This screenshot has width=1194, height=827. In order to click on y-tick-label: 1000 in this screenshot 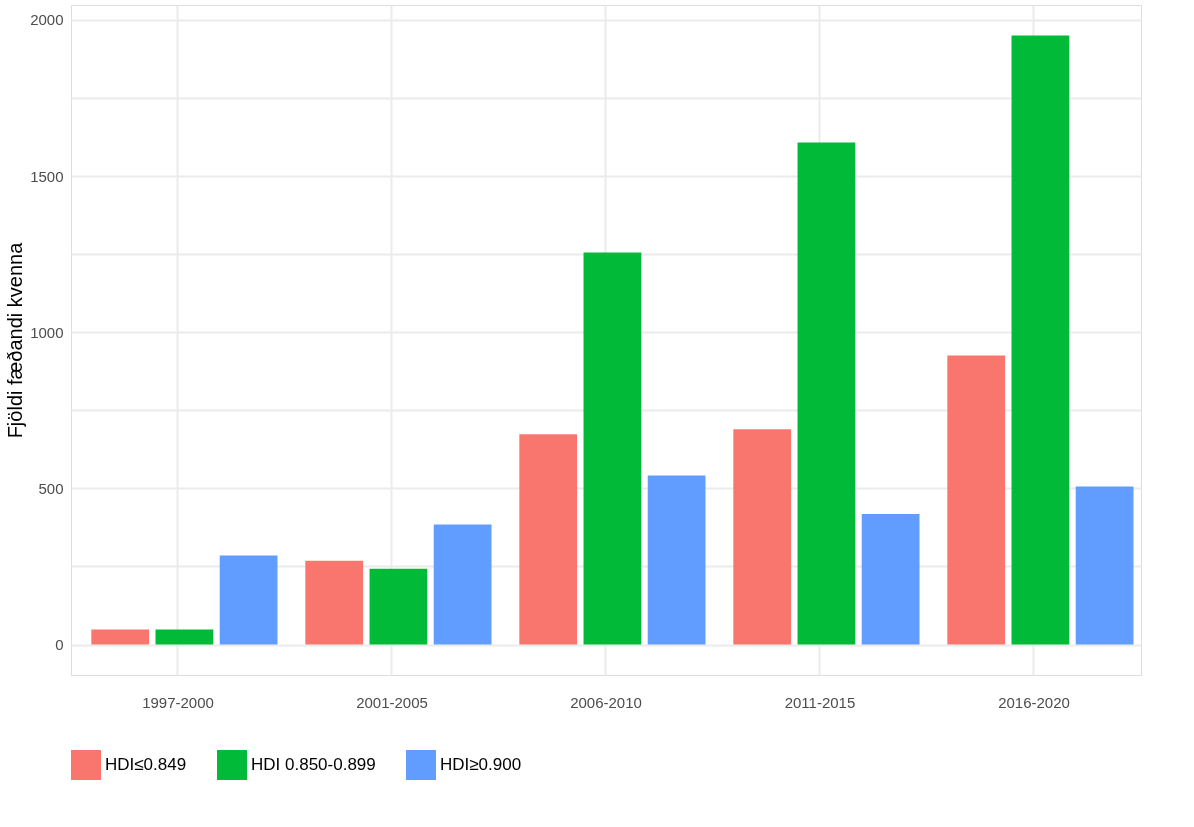, I will do `click(47, 332)`.